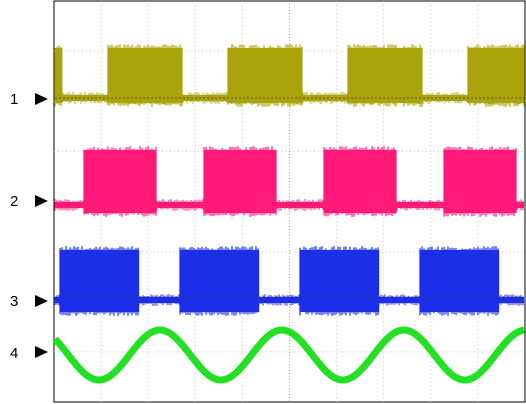 The image size is (526, 404). What do you see at coordinates (29, 301) in the screenshot?
I see `channel-marker-3: 3` at bounding box center [29, 301].